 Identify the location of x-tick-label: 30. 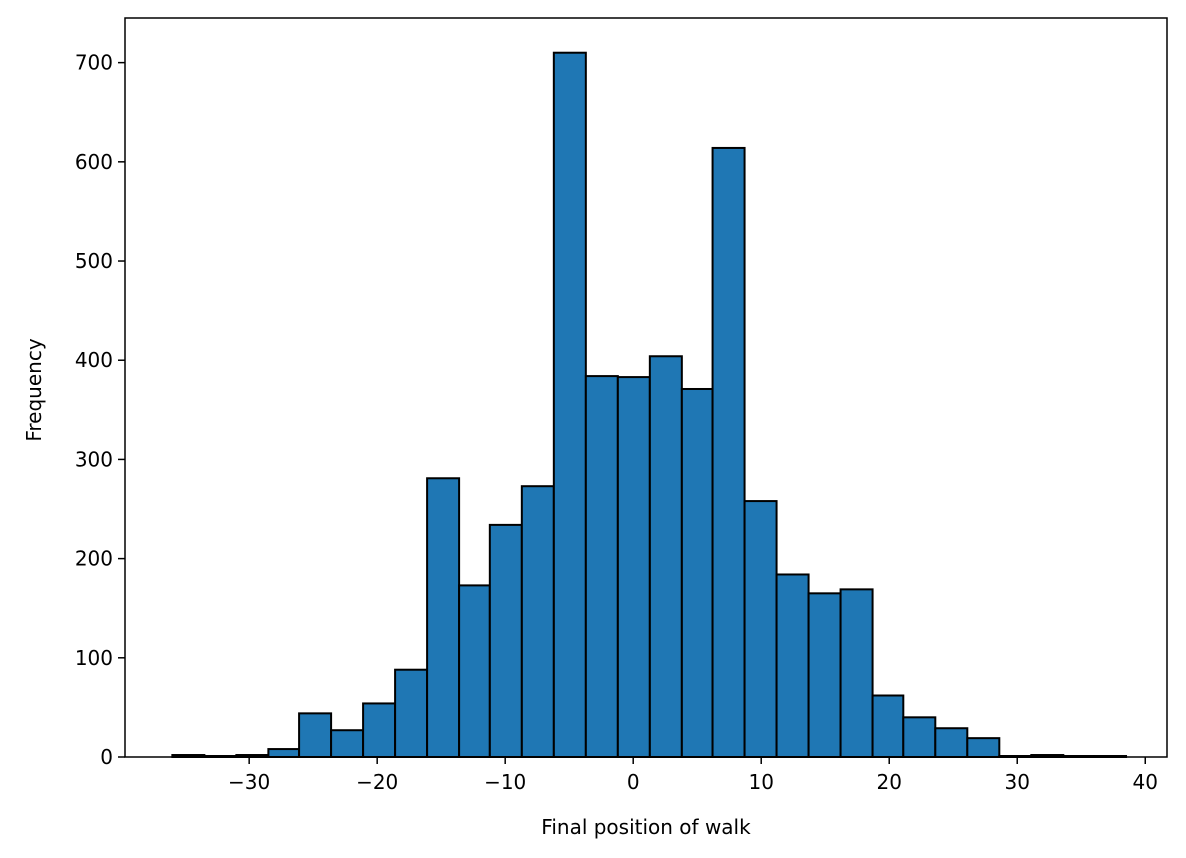
(1017, 782).